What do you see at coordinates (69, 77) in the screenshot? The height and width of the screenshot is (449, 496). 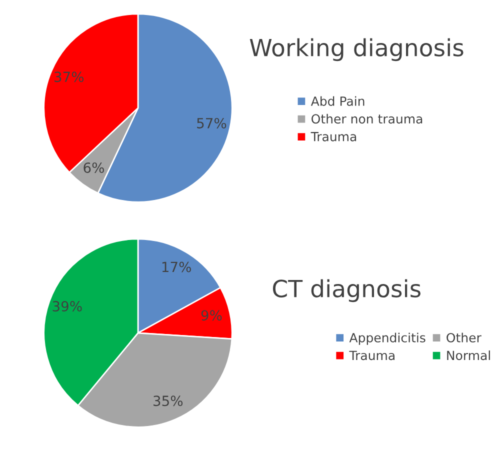 I see `data-label: 37%` at bounding box center [69, 77].